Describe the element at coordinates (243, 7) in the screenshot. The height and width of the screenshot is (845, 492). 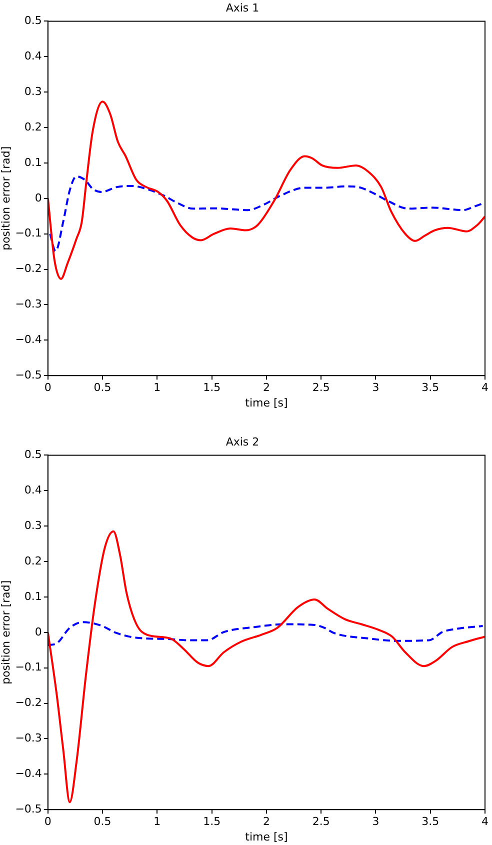
I see `chart-title: Axis 1` at that location.